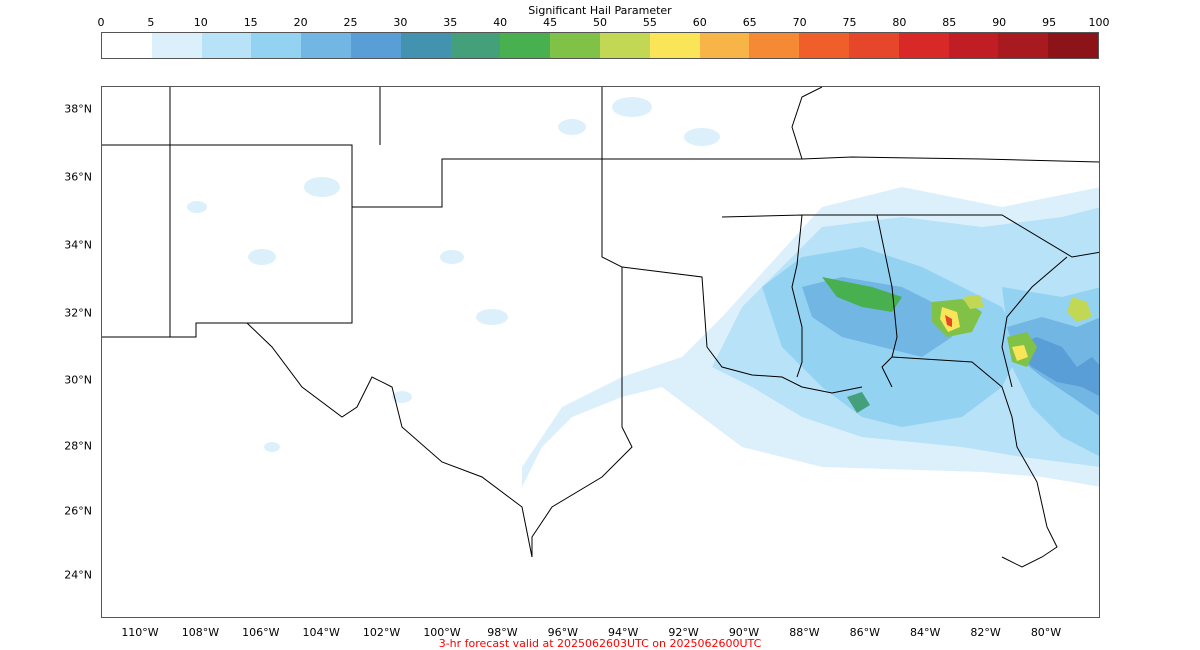 The width and height of the screenshot is (1200, 650). Describe the element at coordinates (849, 22) in the screenshot. I see `colorbar-tick-label: 75` at that location.